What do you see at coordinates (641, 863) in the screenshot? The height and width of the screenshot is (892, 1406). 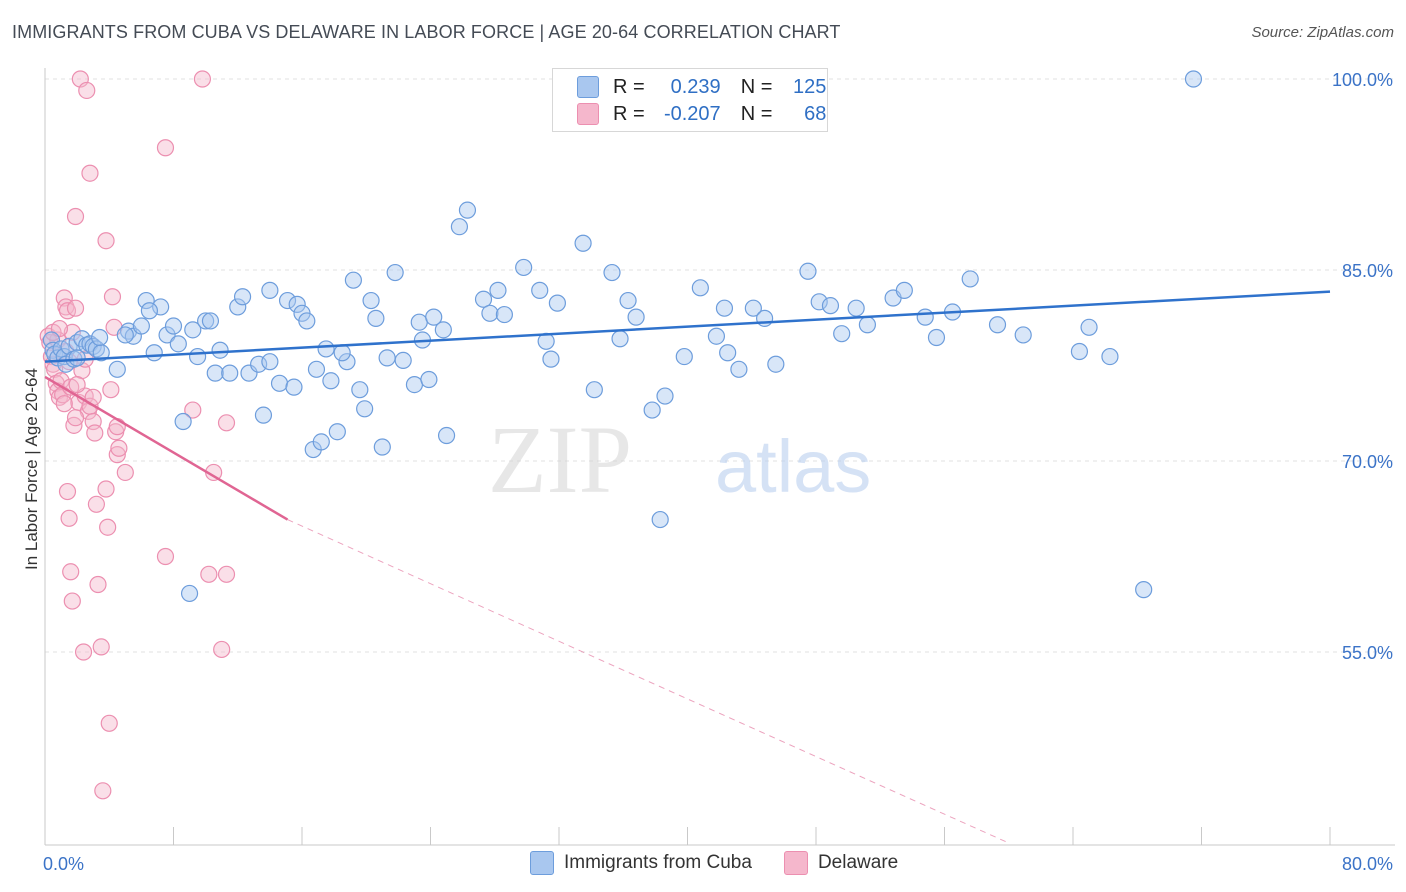 I see `legend-item-cuba: Immigrants from Cuba` at bounding box center [641, 863].